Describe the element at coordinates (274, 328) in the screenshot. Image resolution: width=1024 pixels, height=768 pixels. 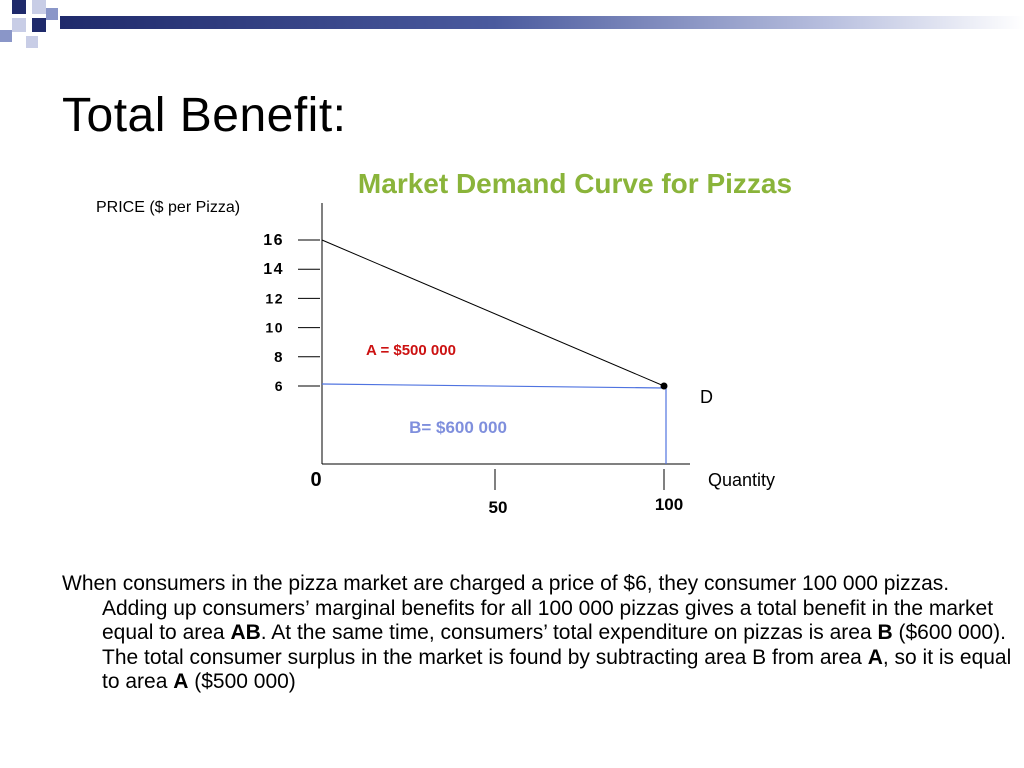
I see `y-tick-label: 10` at that location.